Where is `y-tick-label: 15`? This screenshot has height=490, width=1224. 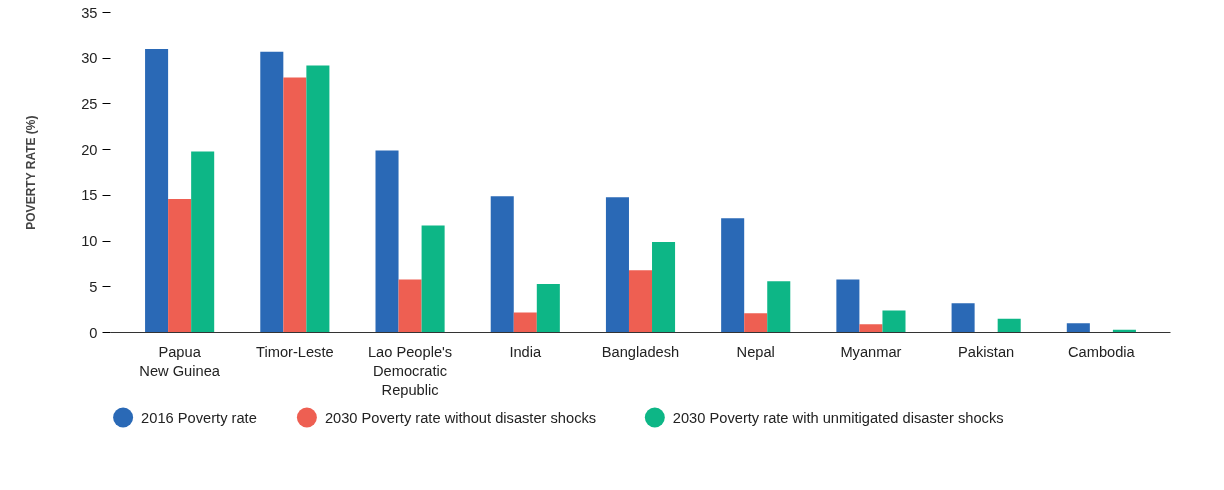
y-tick-label: 15 is located at coordinates (89, 195).